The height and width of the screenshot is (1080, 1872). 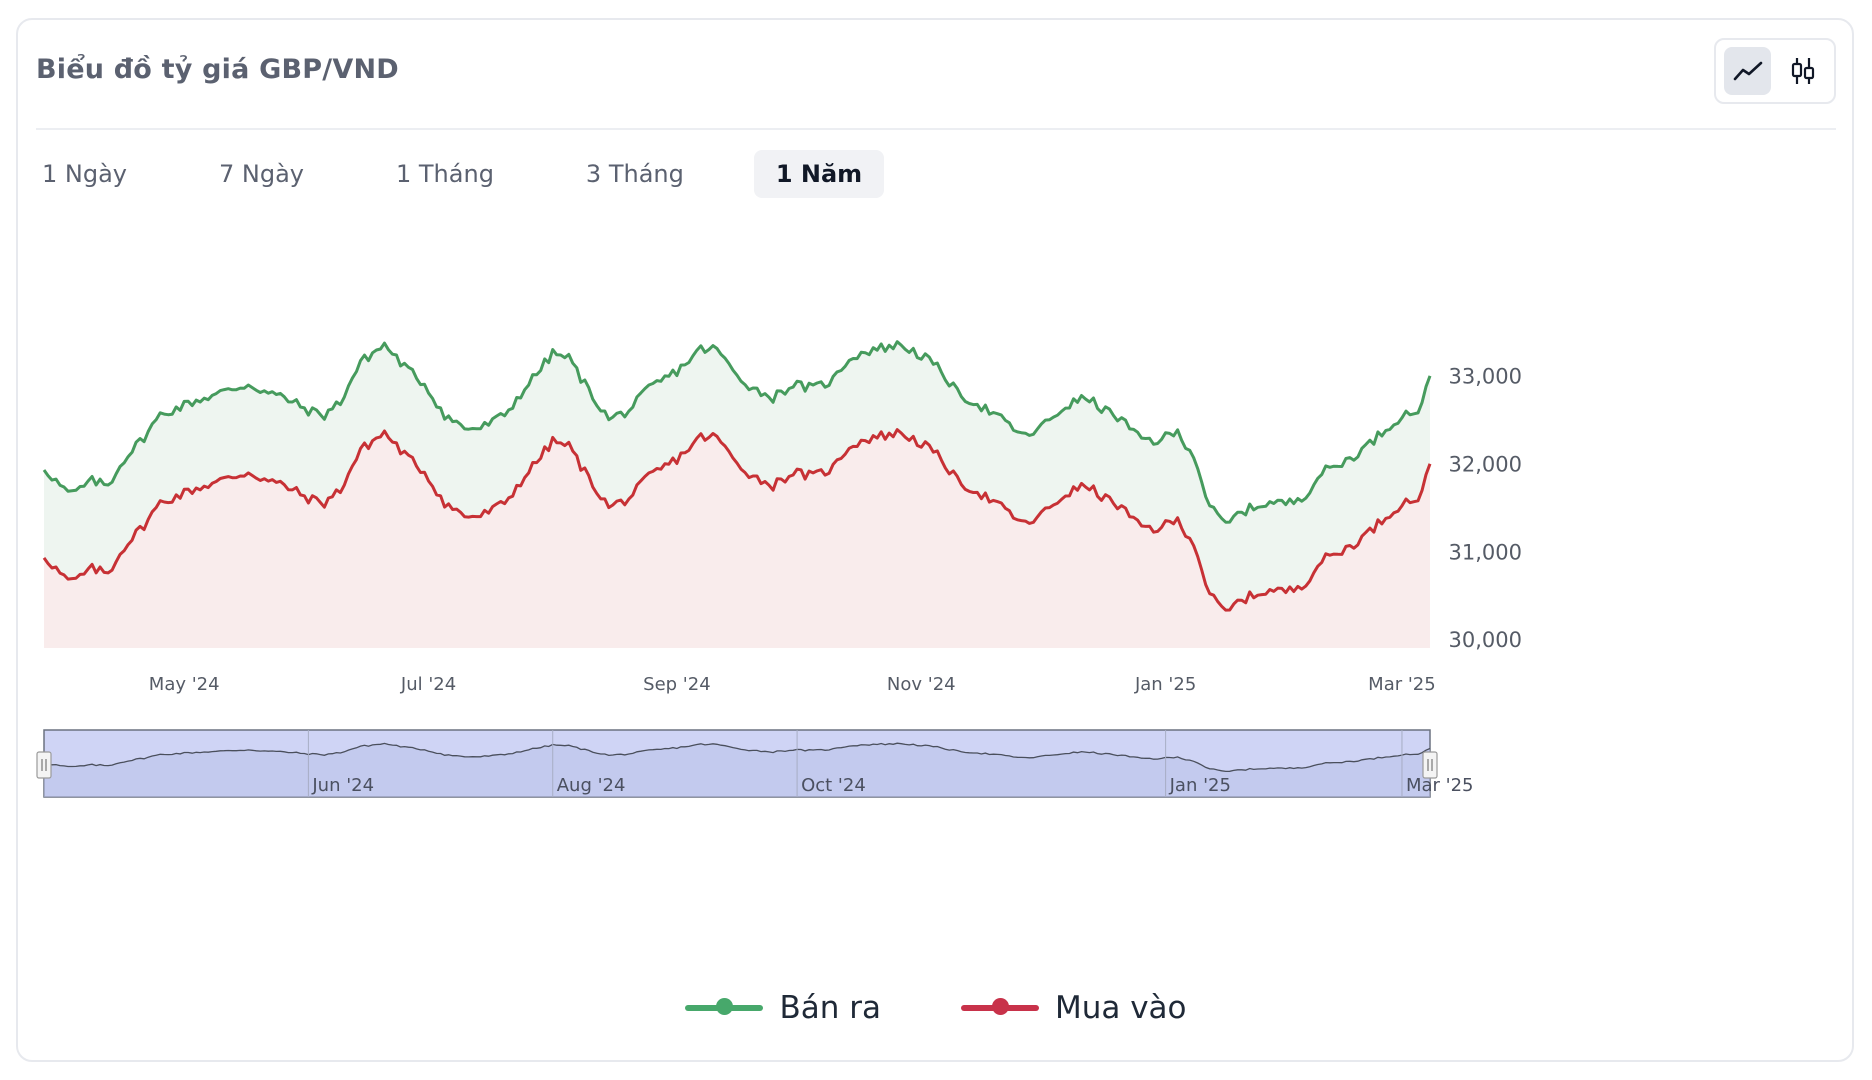 What do you see at coordinates (921, 684) in the screenshot?
I see `x-tick-label: Nov '24` at bounding box center [921, 684].